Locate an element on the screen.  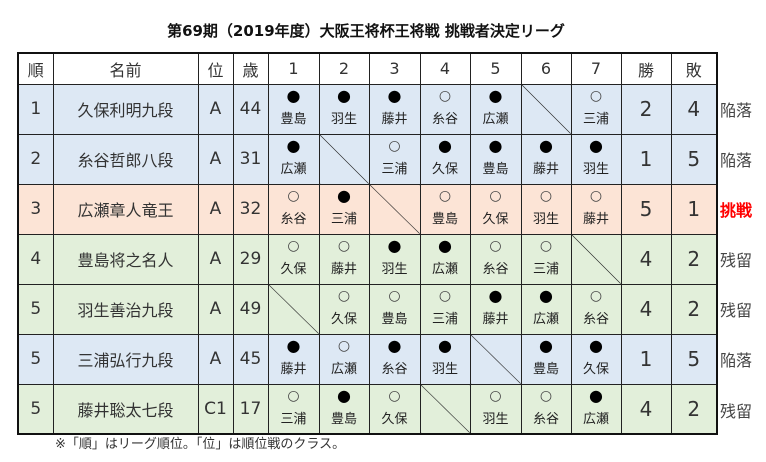
column-header: 2 is located at coordinates (344, 68).